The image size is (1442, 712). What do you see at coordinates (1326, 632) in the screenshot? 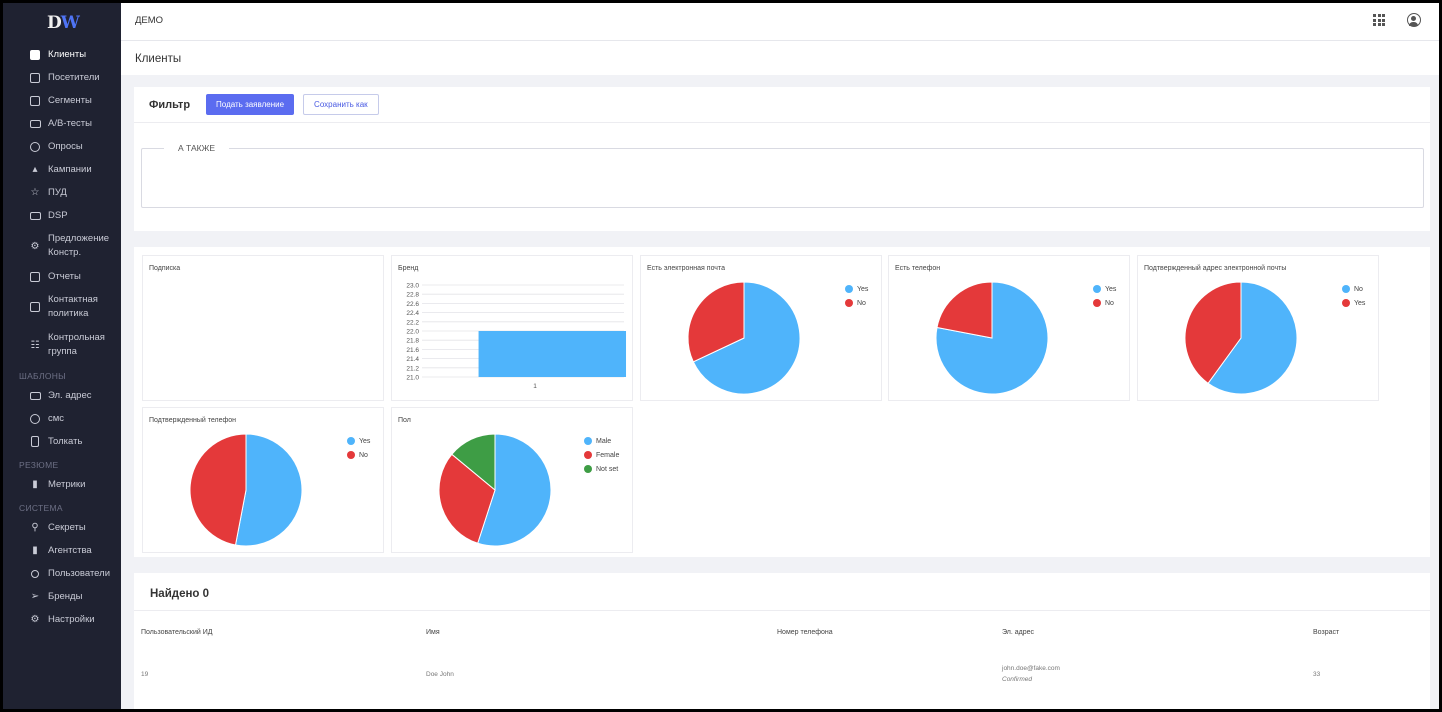
I see `column-header-age: Возраст` at bounding box center [1326, 632].